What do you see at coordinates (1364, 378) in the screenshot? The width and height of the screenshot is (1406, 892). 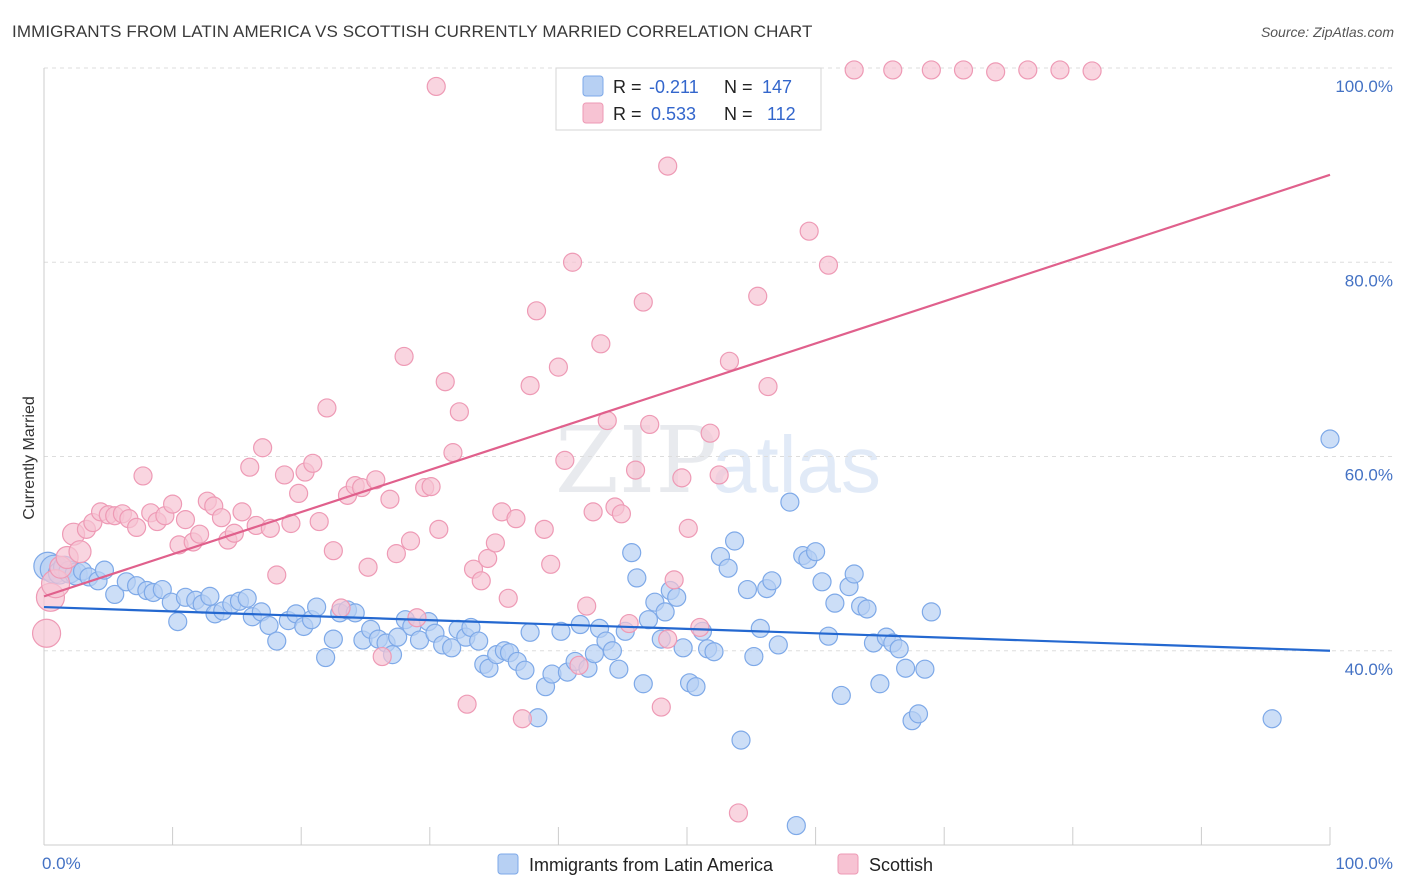 I see `y-axis-tick-labels: 40.0% 60.0% 80.0% 100.0%` at bounding box center [1364, 378].